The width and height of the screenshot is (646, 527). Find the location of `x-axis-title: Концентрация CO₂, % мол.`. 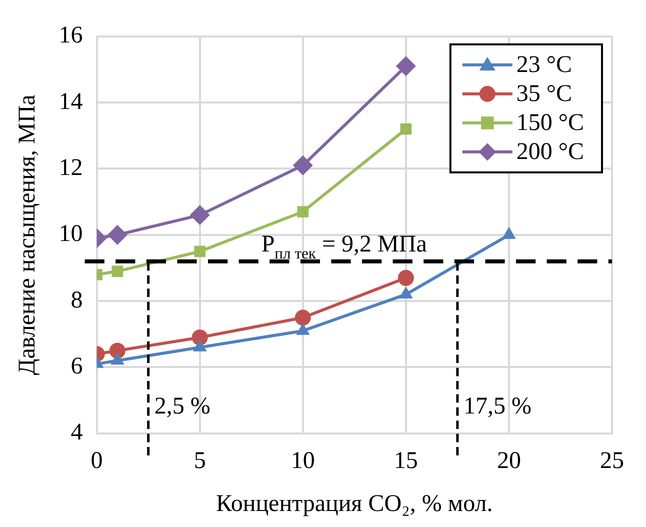

x-axis-title: Концентрация CO₂, % мол. is located at coordinates (354, 503).